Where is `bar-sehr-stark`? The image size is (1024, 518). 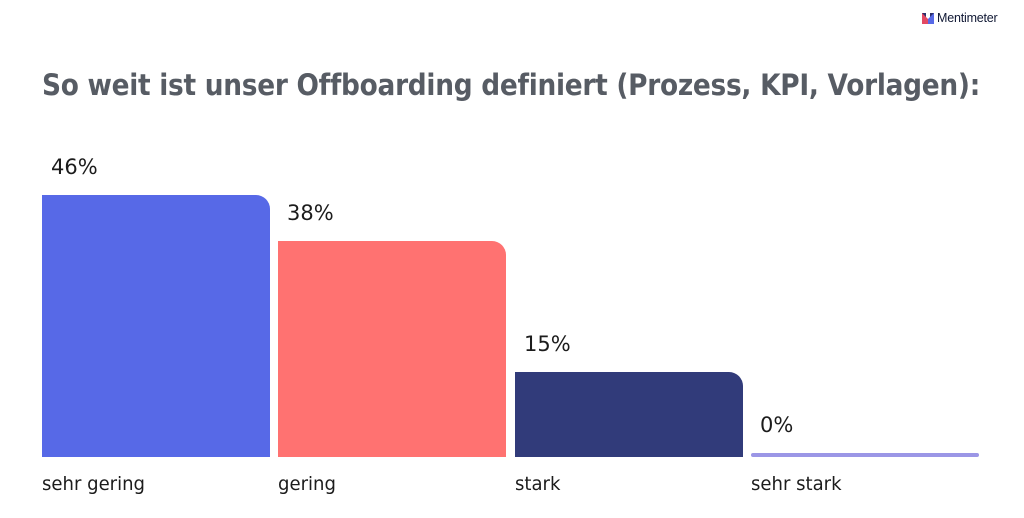
bar-sehr-stark is located at coordinates (865, 455).